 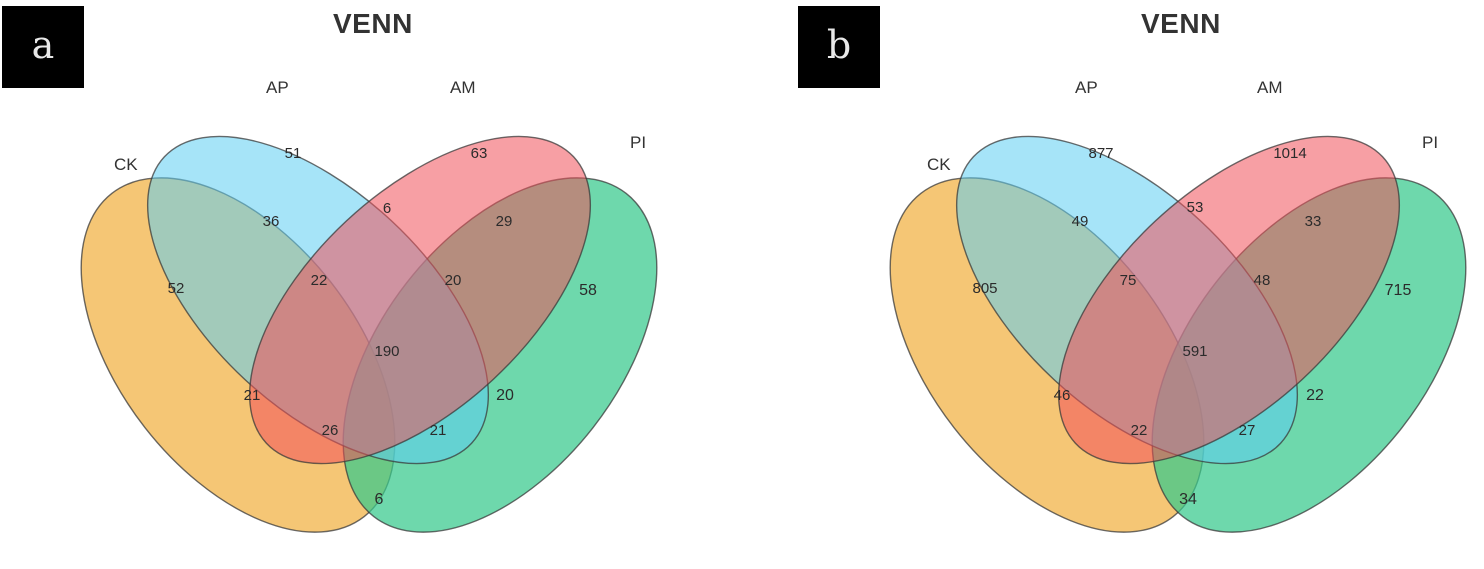 What do you see at coordinates (1080, 221) in the screenshot?
I see `region-ck-ap: 49` at bounding box center [1080, 221].